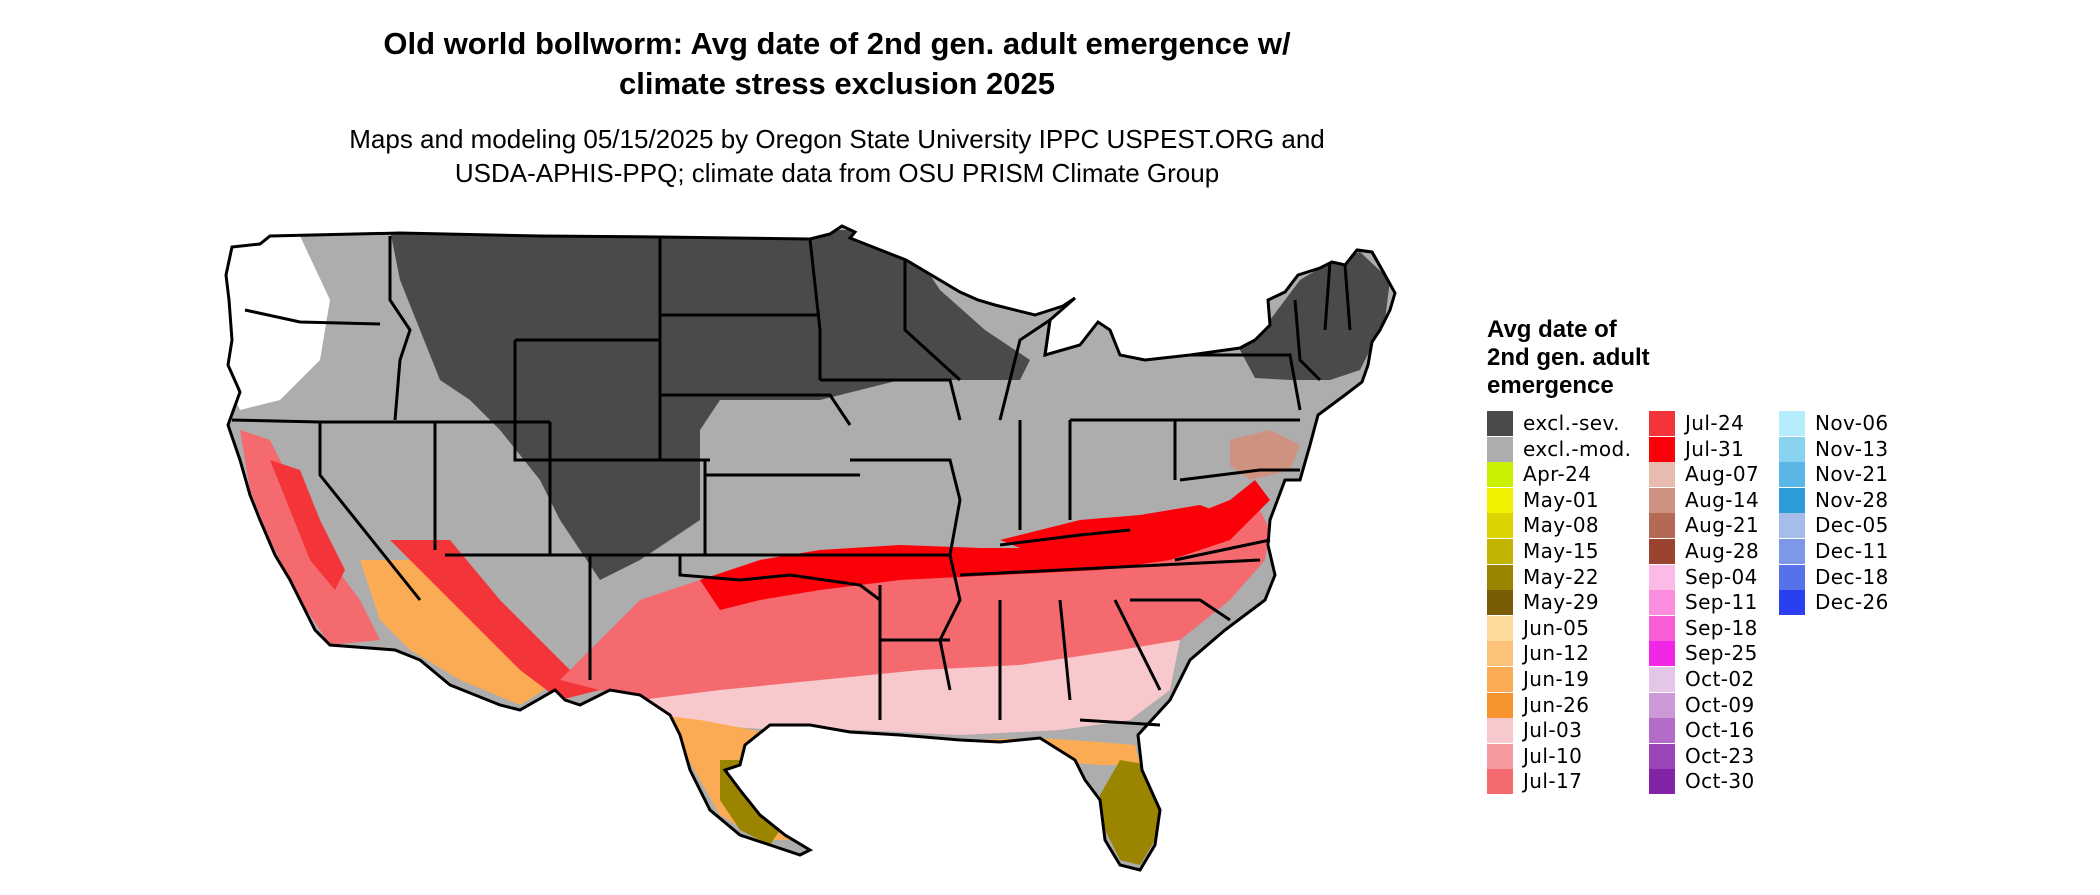 The width and height of the screenshot is (2100, 895). Describe the element at coordinates (1715, 423) in the screenshot. I see `legend-label: Jul-24` at that location.